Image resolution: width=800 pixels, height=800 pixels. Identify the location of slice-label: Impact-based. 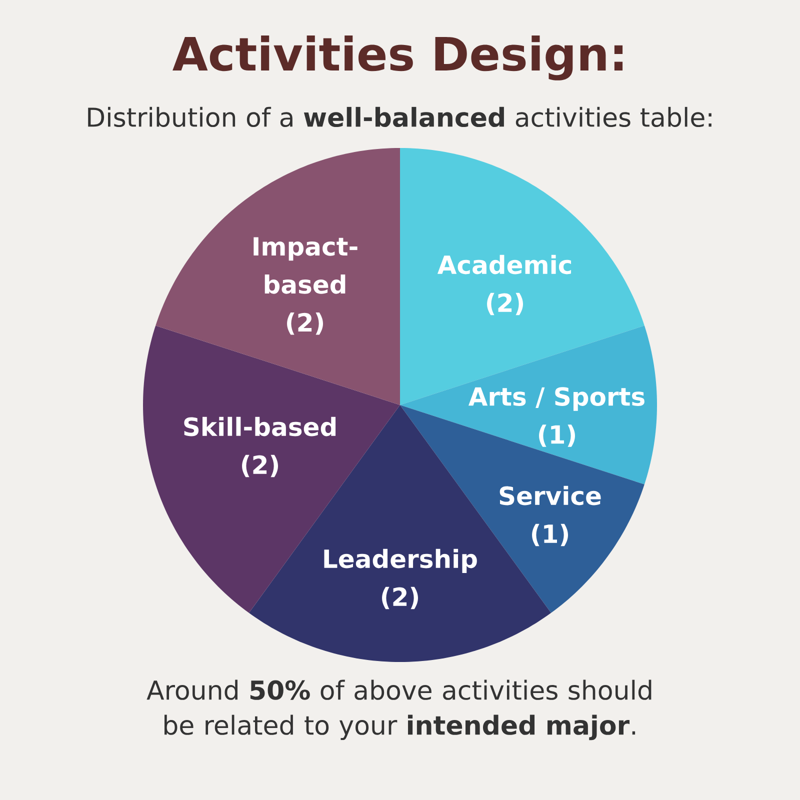
(306, 265).